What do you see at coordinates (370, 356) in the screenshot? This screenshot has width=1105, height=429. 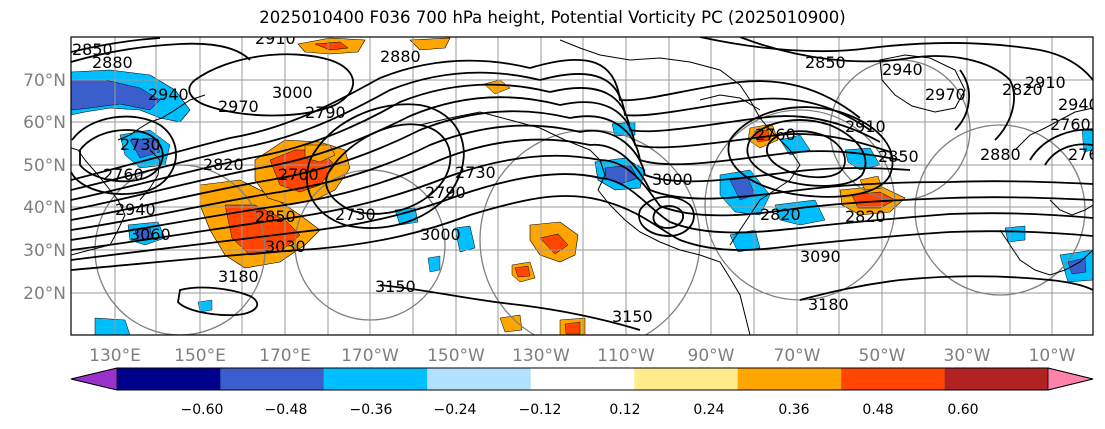 I see `lon-label: 170°W` at bounding box center [370, 356].